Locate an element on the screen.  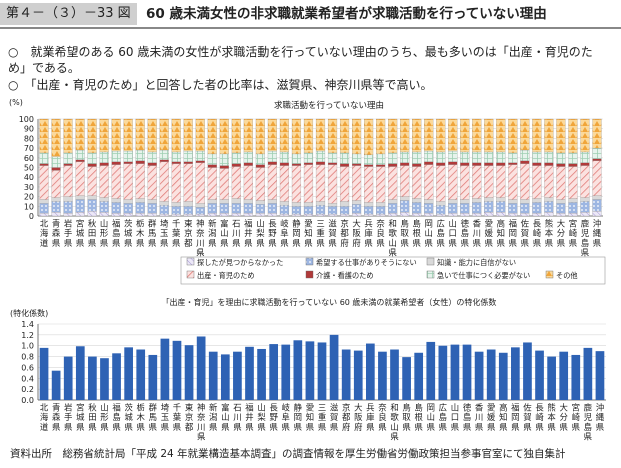
x-tick-label: 福岡県 is located at coordinates (515, 417).